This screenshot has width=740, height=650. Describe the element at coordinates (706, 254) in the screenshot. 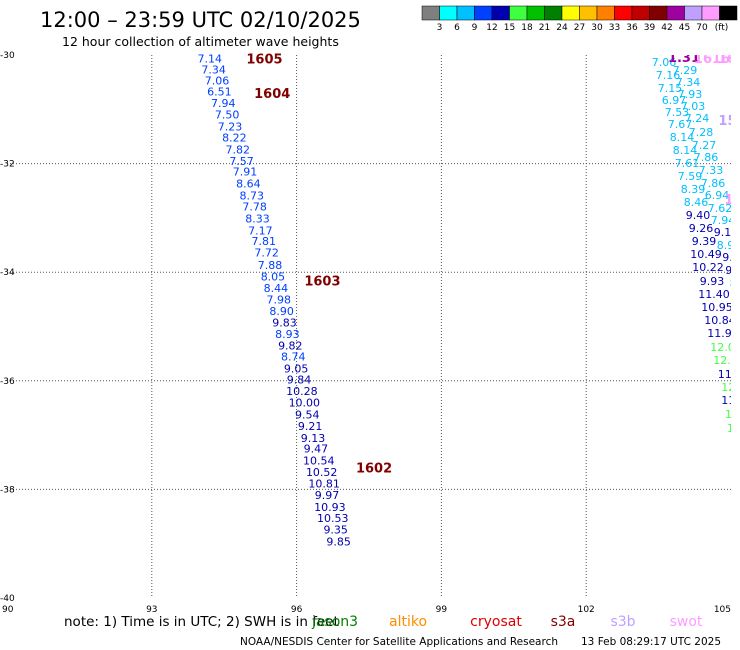

I see `wave-height-value: 10.49` at that location.